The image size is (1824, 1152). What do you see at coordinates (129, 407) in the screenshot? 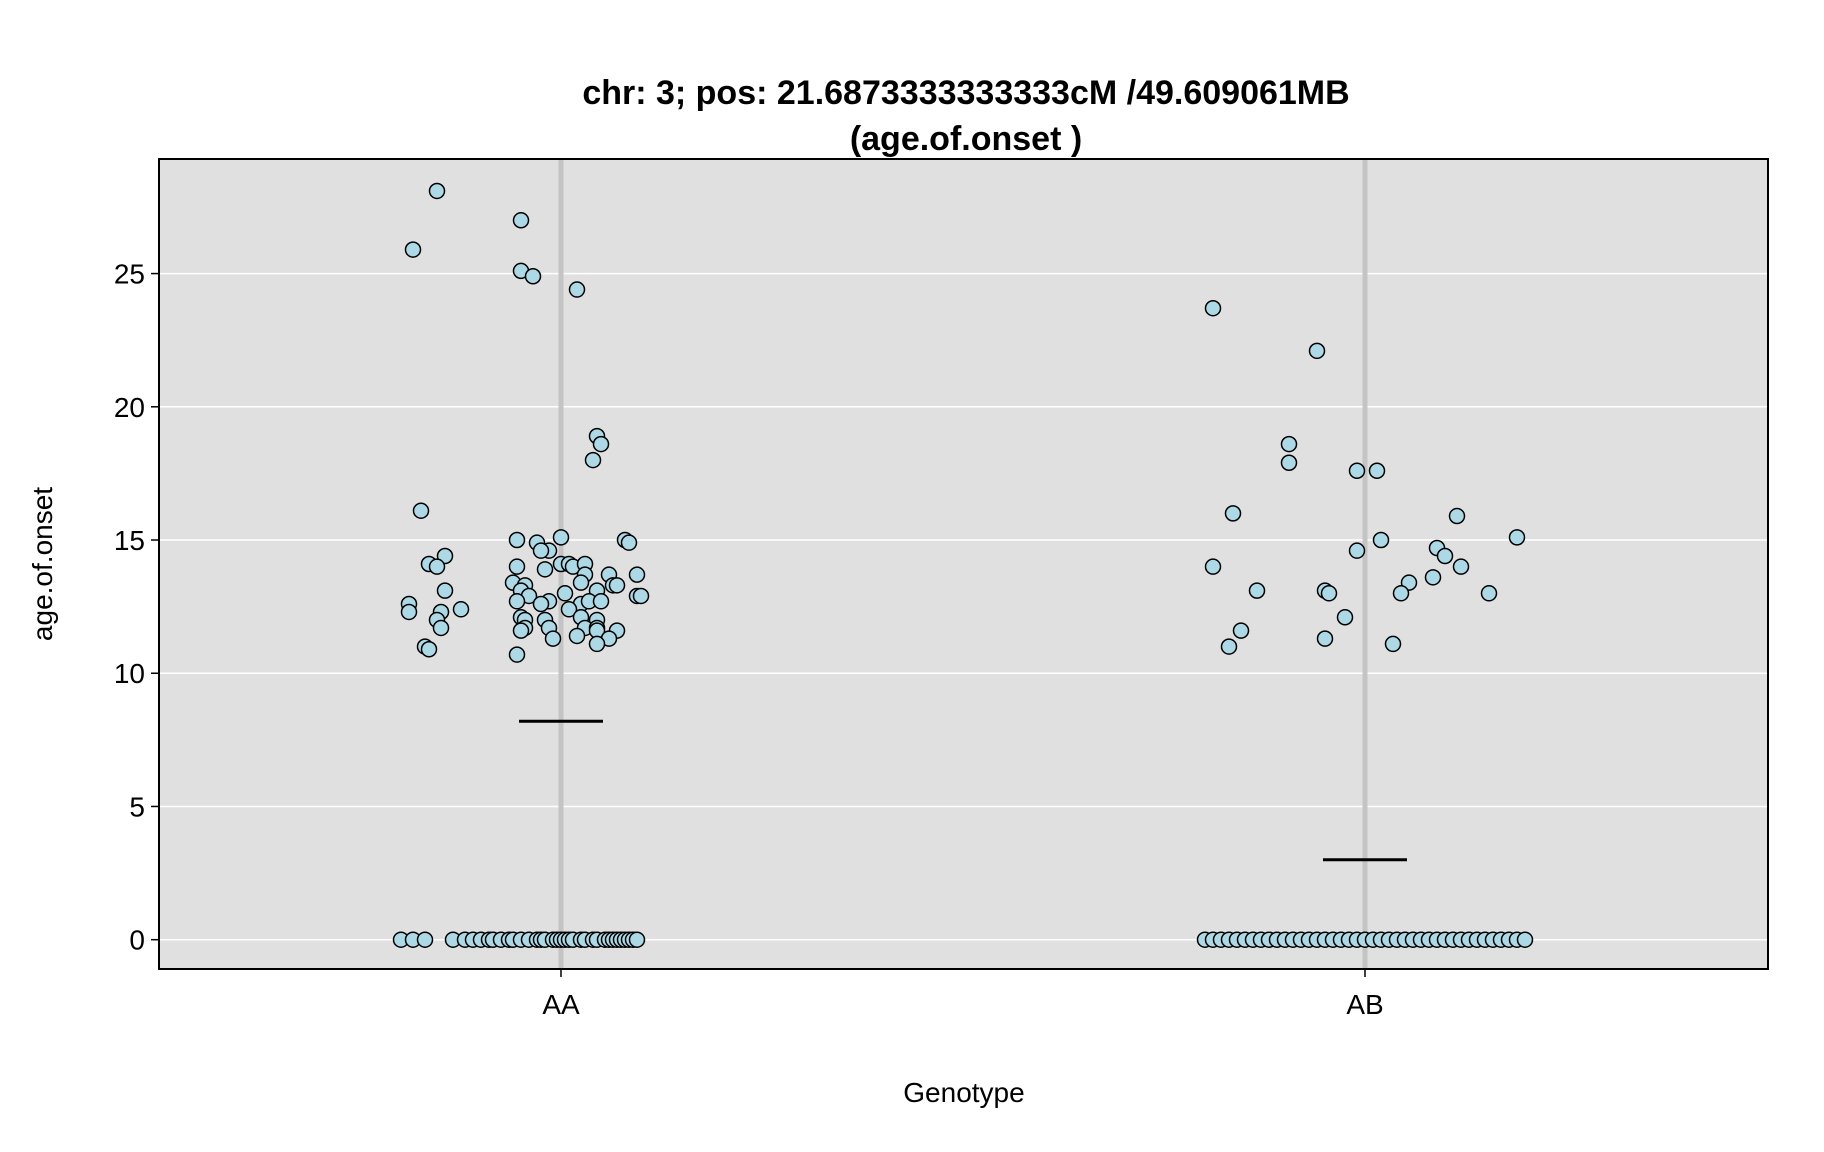
I see `y-tick-label: 20` at bounding box center [129, 407].